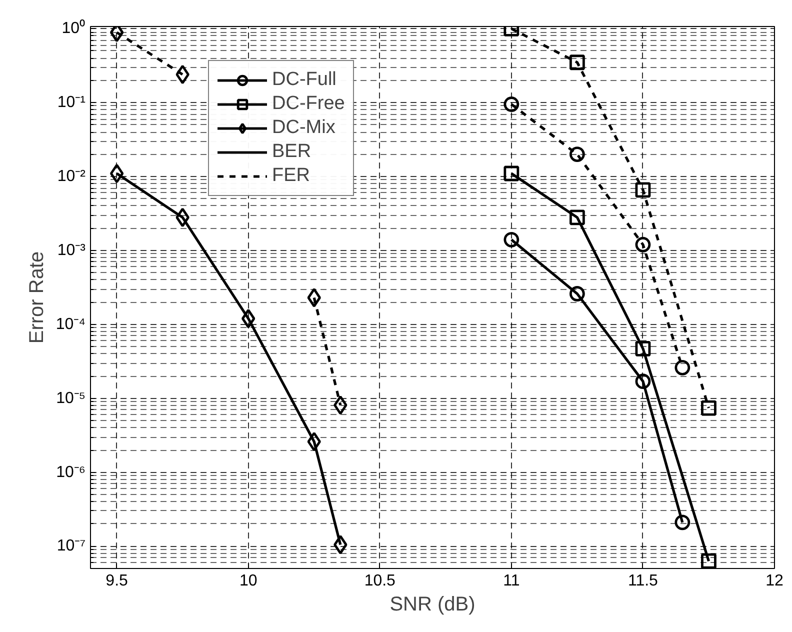 The width and height of the screenshot is (792, 632). Describe the element at coordinates (380, 581) in the screenshot. I see `x-tick-label: 10.5` at that location.